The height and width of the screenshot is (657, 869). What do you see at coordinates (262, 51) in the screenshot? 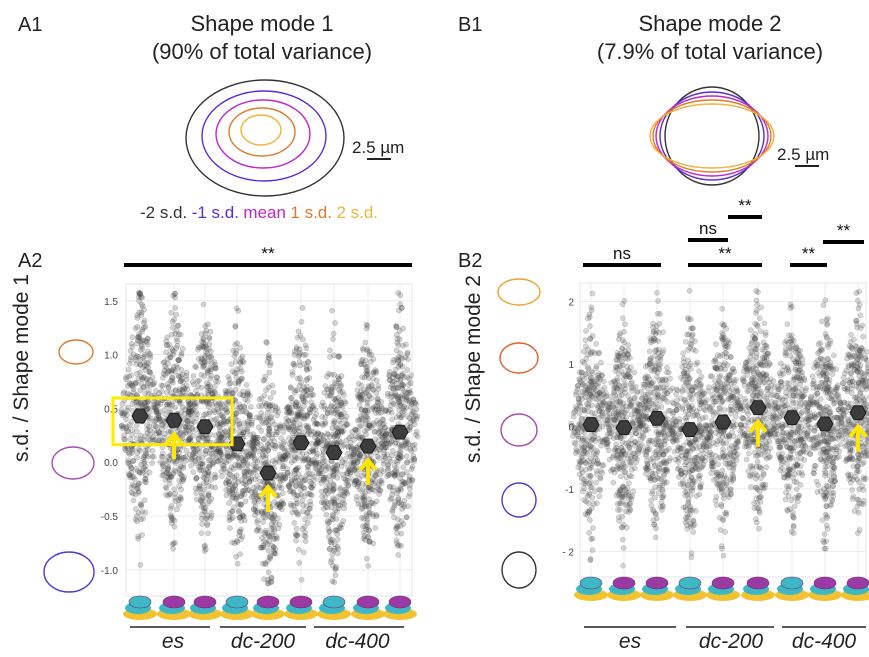
I see `a1-title-line2: (90% of total variance)` at bounding box center [262, 51].